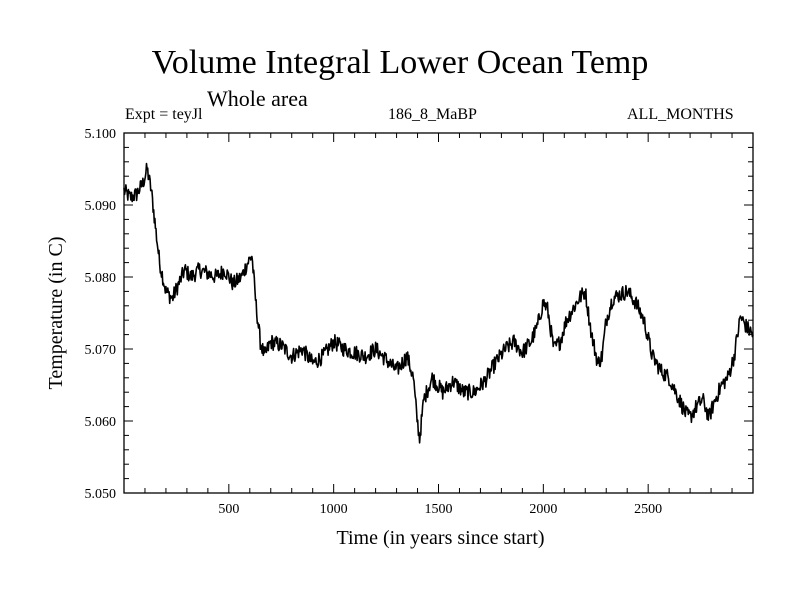  I want to click on chart-subtitle: Whole area, so click(257, 98).